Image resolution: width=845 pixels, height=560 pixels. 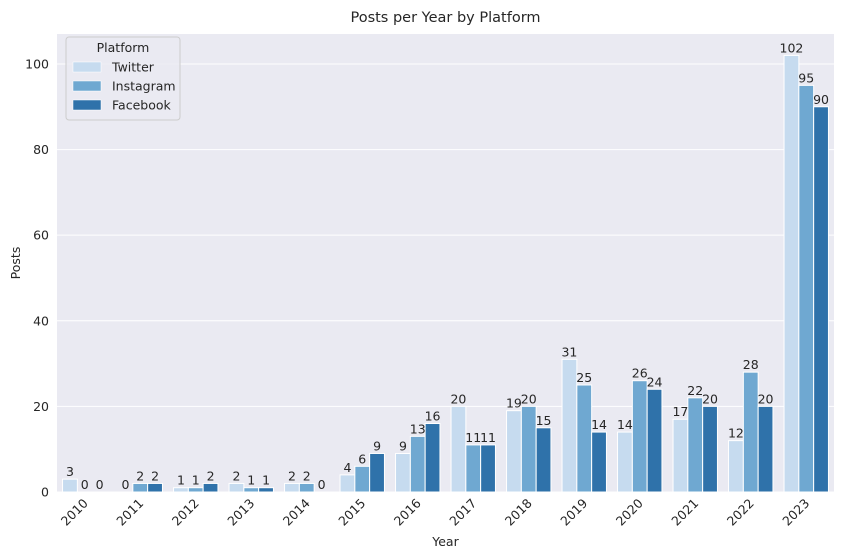 What do you see at coordinates (129, 512) in the screenshot?
I see `x-tick-label: 2011` at bounding box center [129, 512].